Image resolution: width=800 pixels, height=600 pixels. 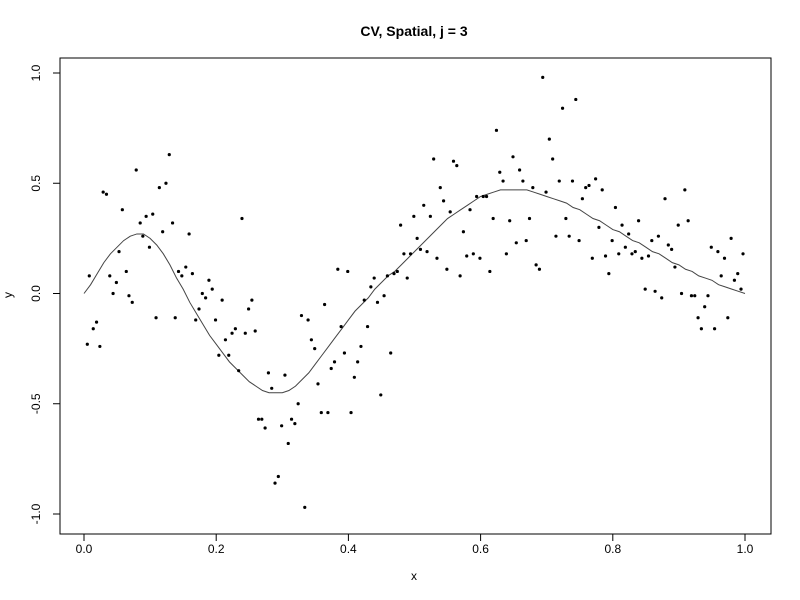 What do you see at coordinates (36, 513) in the screenshot?
I see `y-tick-label-0: -1.0` at bounding box center [36, 513].